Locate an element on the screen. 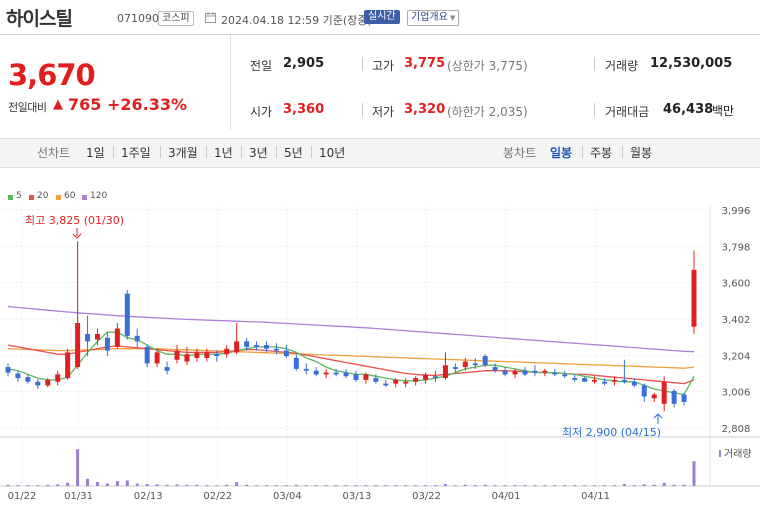  range-1d: 1일 is located at coordinates (95, 153).